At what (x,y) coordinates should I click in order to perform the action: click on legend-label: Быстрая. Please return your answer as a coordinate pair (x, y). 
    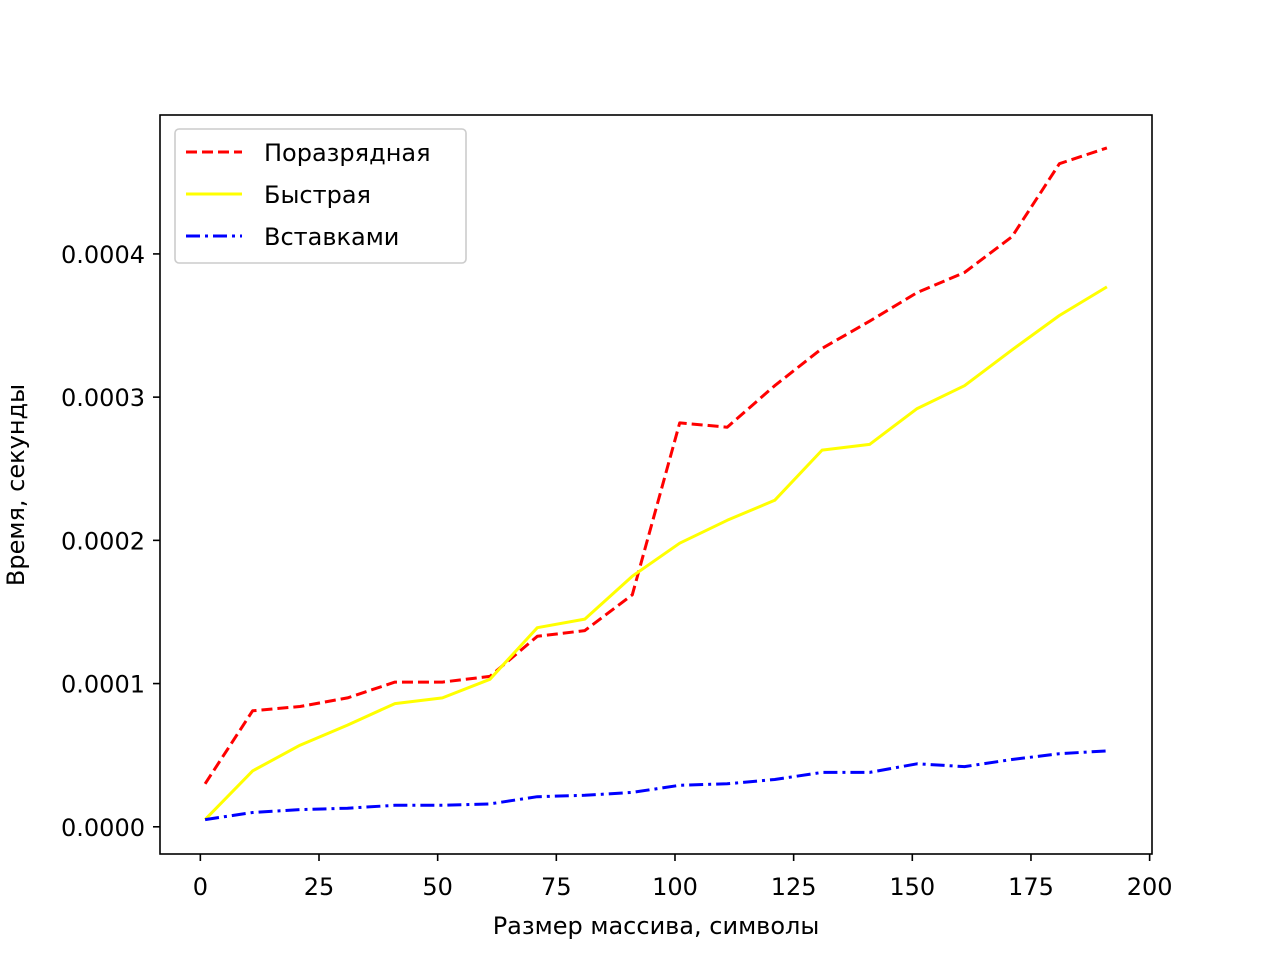
    Looking at the image, I should click on (317, 195).